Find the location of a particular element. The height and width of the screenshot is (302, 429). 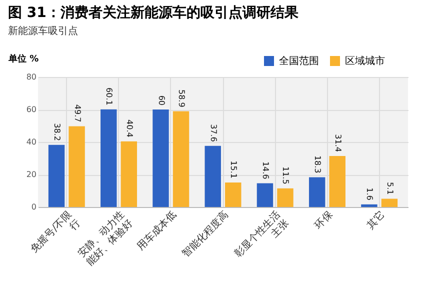

legend-label: 区域城市 is located at coordinates (365, 61).